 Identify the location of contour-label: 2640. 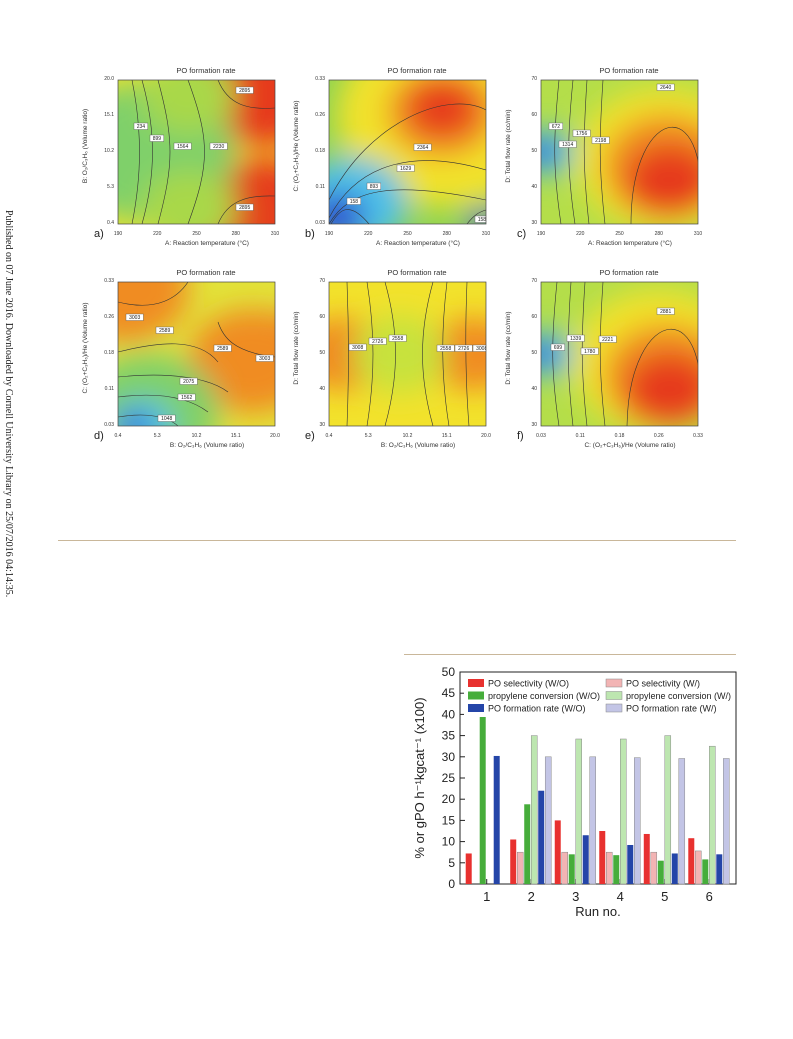
(665, 87).